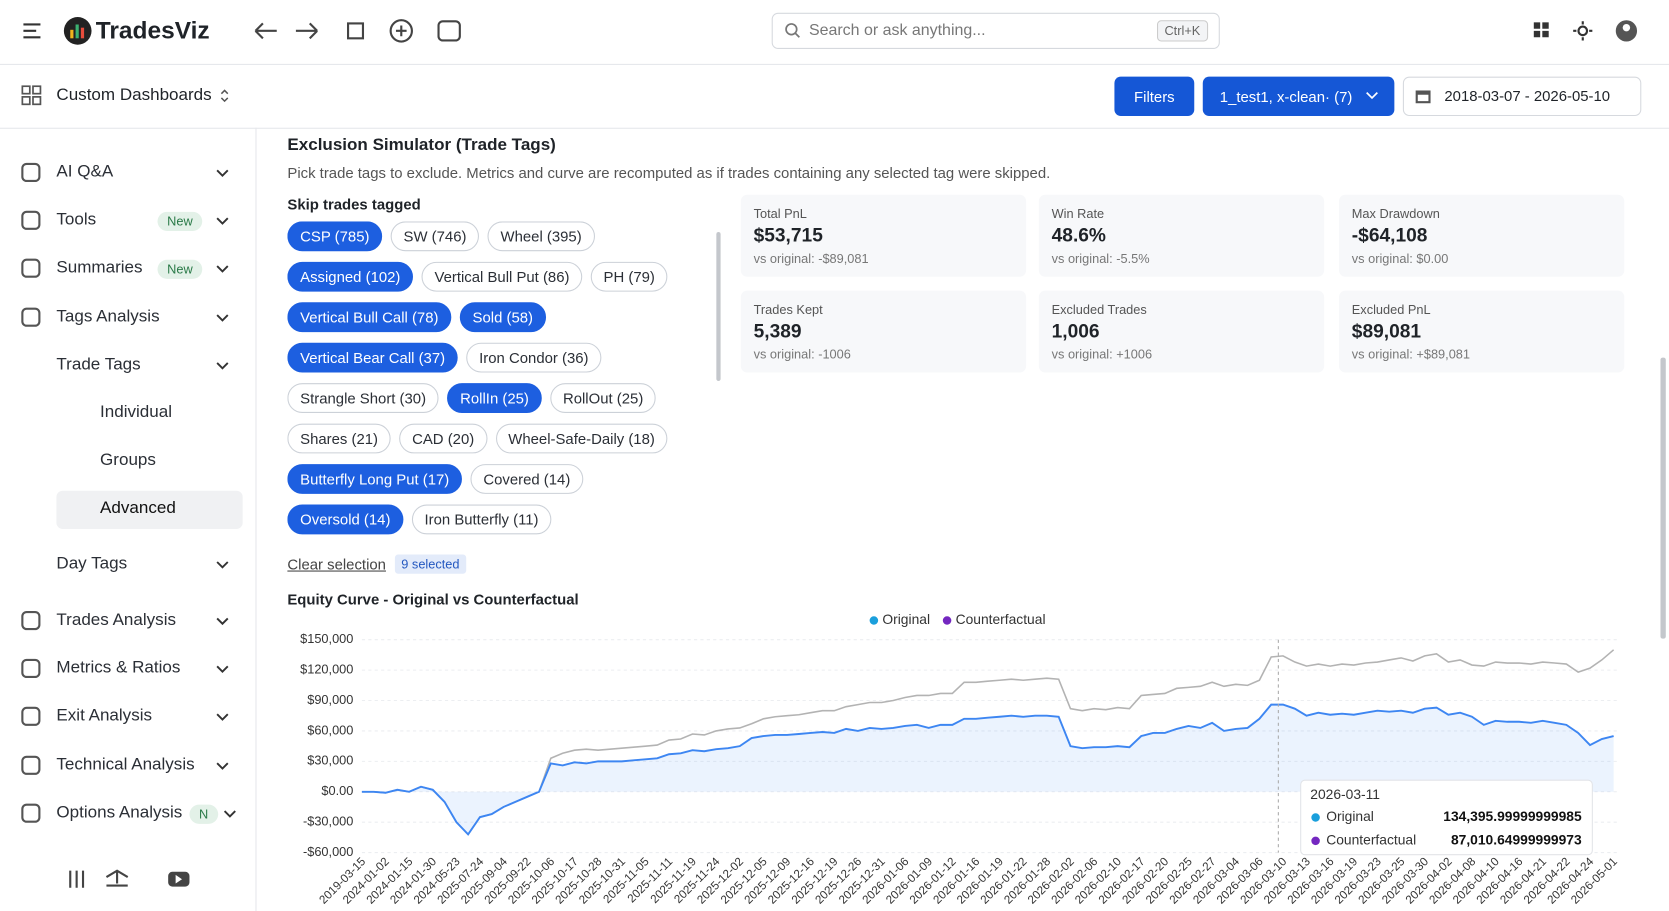 This screenshot has height=911, width=1669. I want to click on top-bar, so click(834, 32).